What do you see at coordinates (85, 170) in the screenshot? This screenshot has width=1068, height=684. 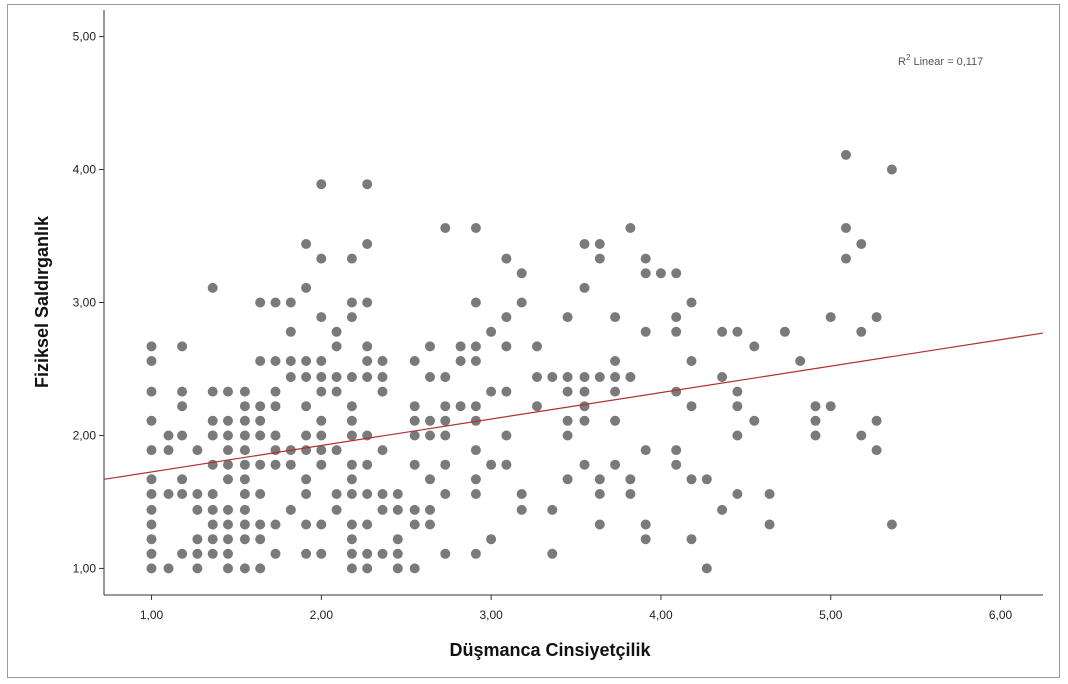 I see `y-tick-label: 4,00` at bounding box center [85, 170].